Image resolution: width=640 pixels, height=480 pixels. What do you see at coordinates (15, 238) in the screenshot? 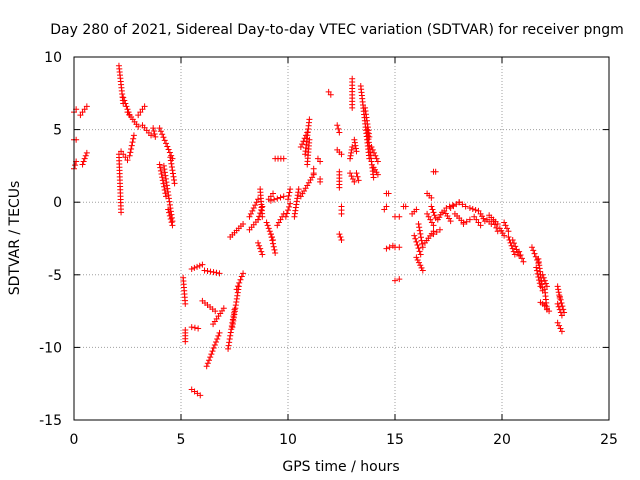
I see `y-axis-label: SDTVAR / TECUs` at bounding box center [15, 238].